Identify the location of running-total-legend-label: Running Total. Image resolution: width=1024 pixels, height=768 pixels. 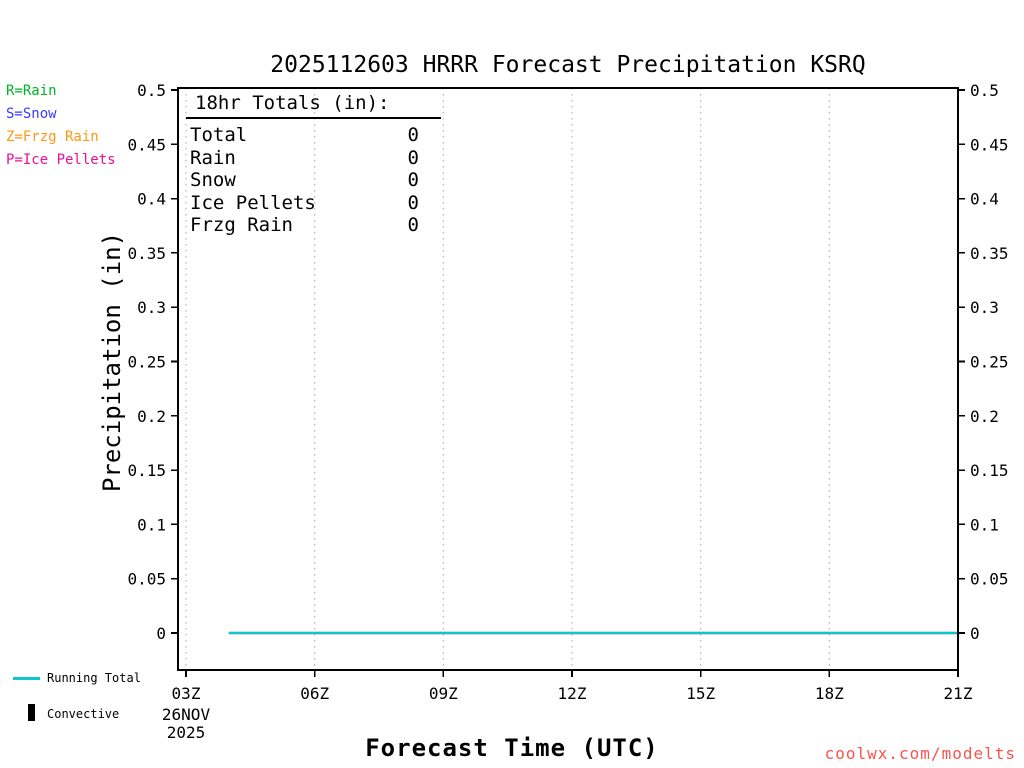
(94, 678).